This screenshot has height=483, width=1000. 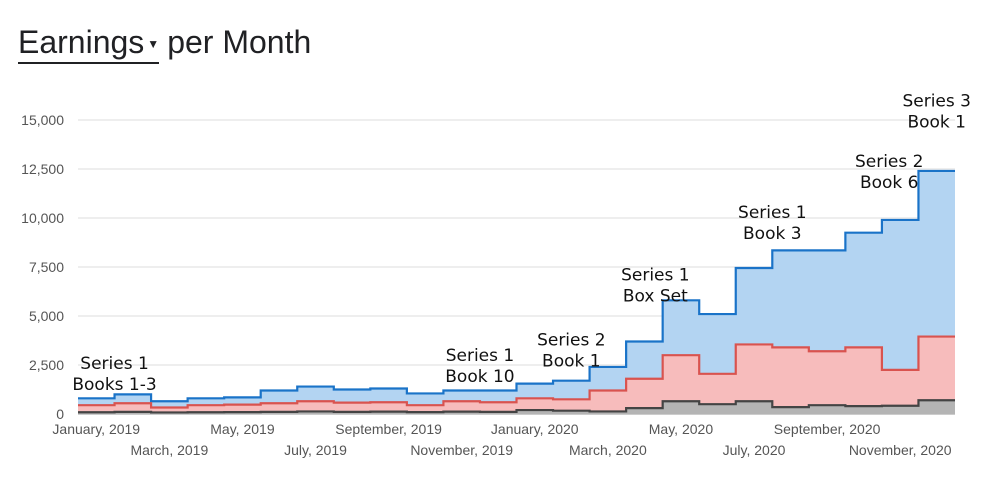 I want to click on annotation-line: Book 10, so click(x=479, y=377).